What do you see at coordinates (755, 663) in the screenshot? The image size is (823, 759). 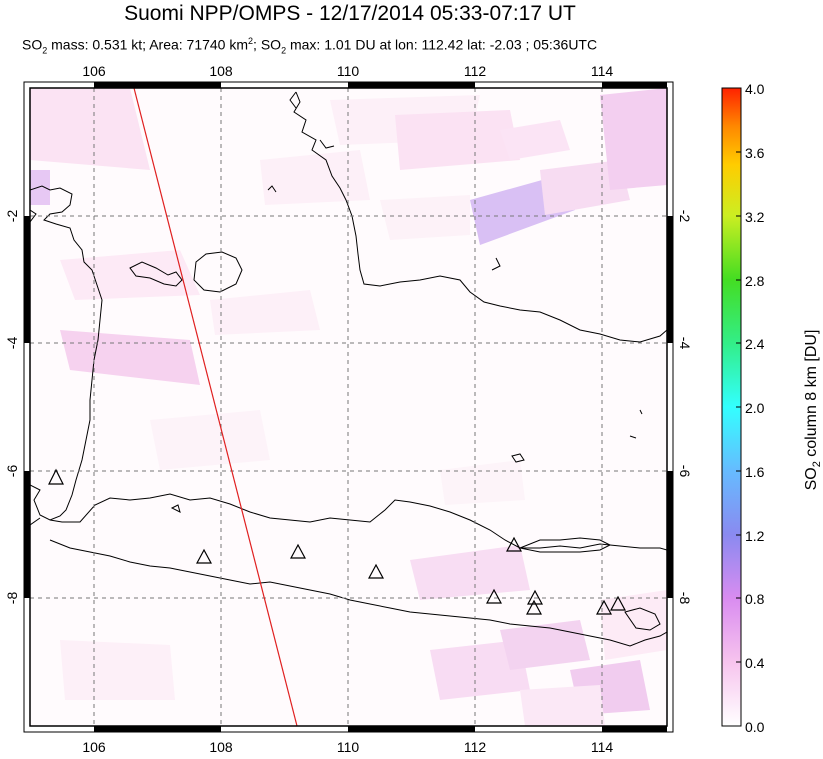 I see `colorbar-tick-label: 0.4` at bounding box center [755, 663].